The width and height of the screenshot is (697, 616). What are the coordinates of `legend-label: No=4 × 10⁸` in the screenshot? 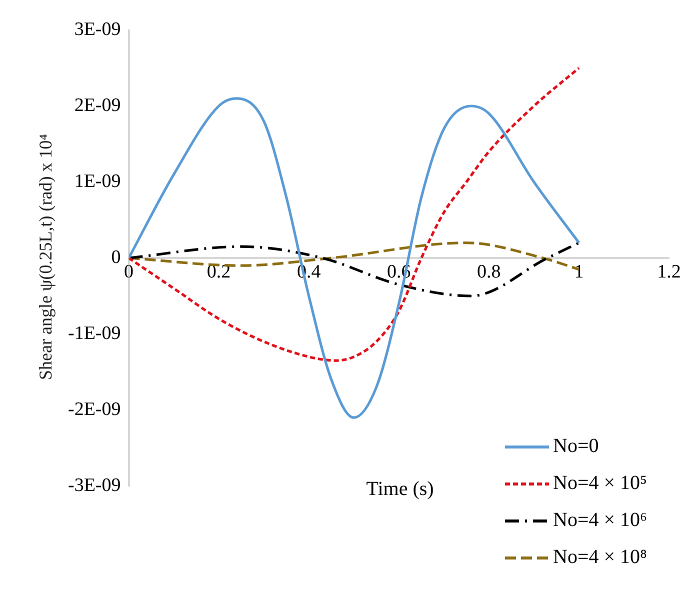 It's located at (600, 557).